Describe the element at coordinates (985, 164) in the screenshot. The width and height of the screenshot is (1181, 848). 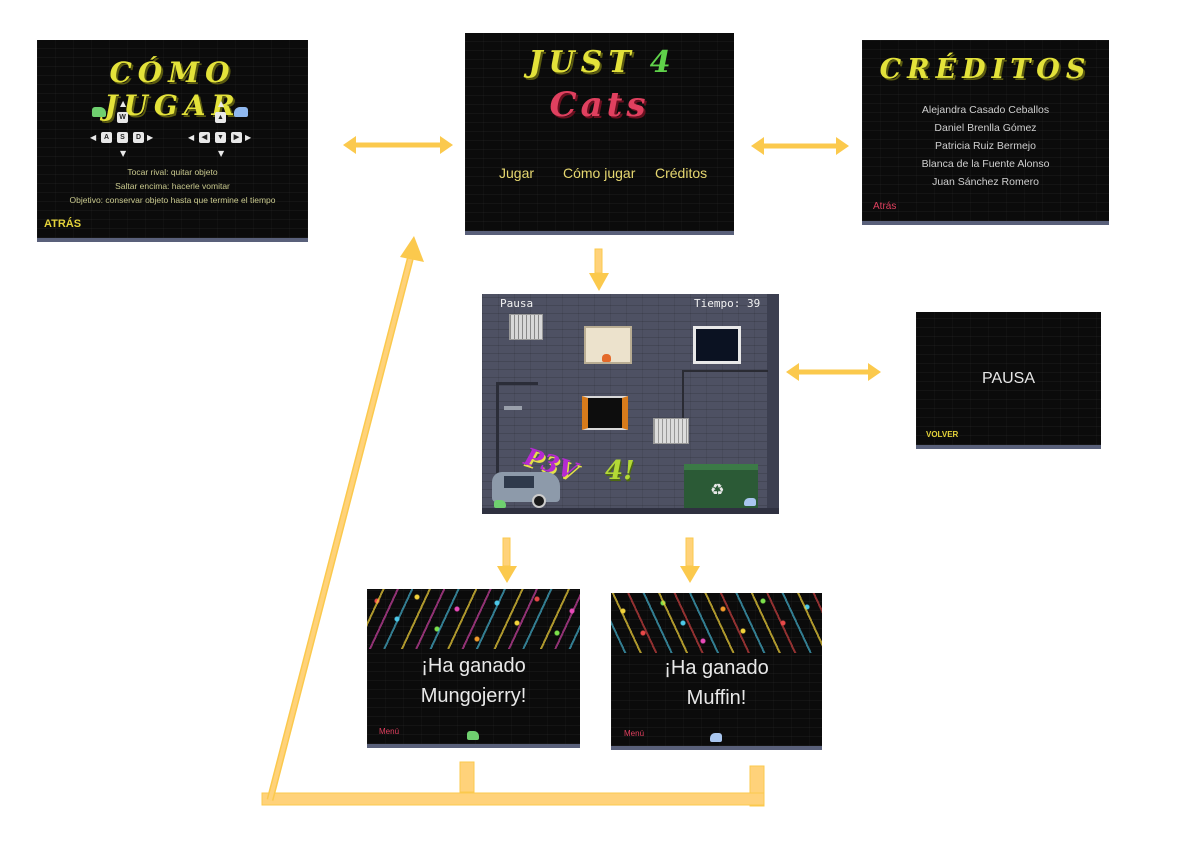
I see `credit-name: Blanca de la Fuente Alonso` at that location.